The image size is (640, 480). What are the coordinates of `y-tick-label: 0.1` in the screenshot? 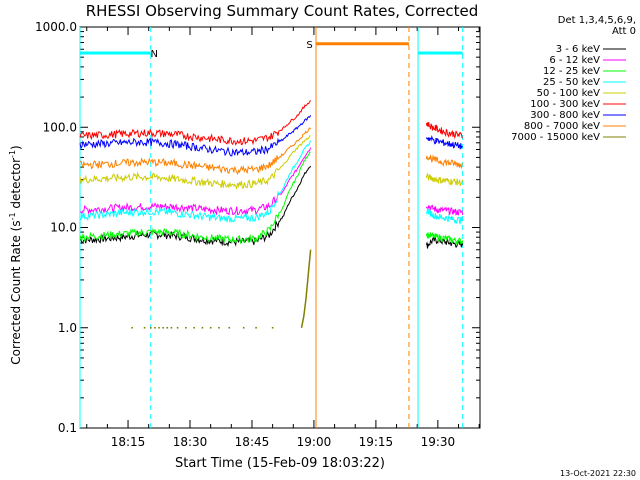 It's located at (67, 428).